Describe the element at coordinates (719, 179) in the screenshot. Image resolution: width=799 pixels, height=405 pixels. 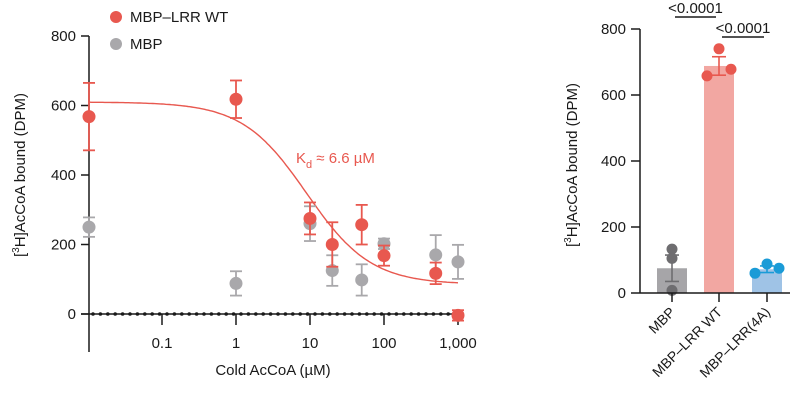
I see `bar` at that location.